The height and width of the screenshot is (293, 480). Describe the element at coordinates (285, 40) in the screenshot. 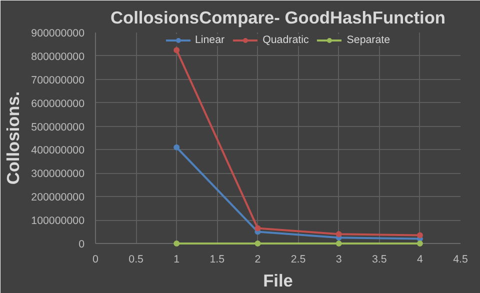

I see `legend-label: Quadratic` at that location.